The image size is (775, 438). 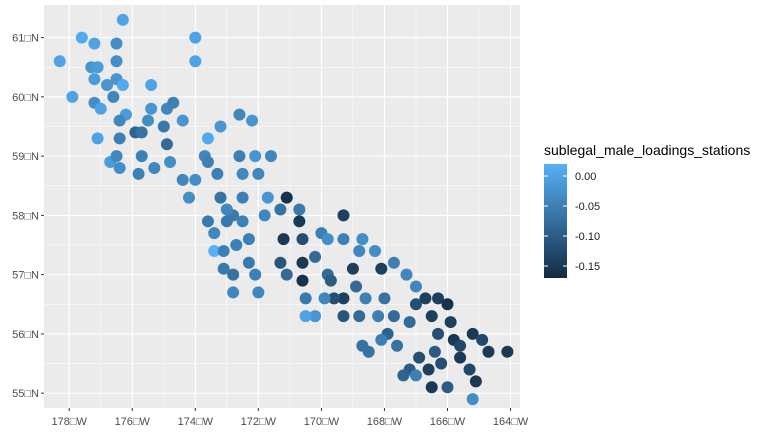 I want to click on legend-title: sublegal_male_loadings_stations, so click(x=647, y=150).